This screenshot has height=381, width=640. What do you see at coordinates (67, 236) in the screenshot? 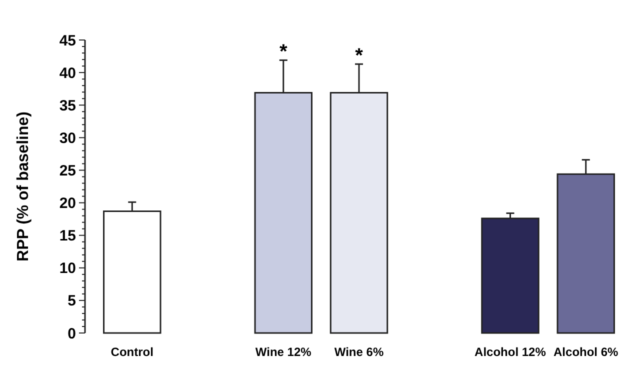
I see `y-tick-label: 15` at bounding box center [67, 236].